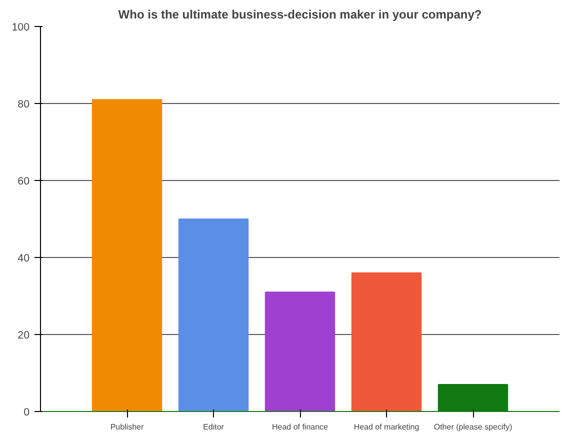 Image resolution: width=579 pixels, height=434 pixels. What do you see at coordinates (24, 182) in the screenshot?
I see `y-tick-label: 60` at bounding box center [24, 182].